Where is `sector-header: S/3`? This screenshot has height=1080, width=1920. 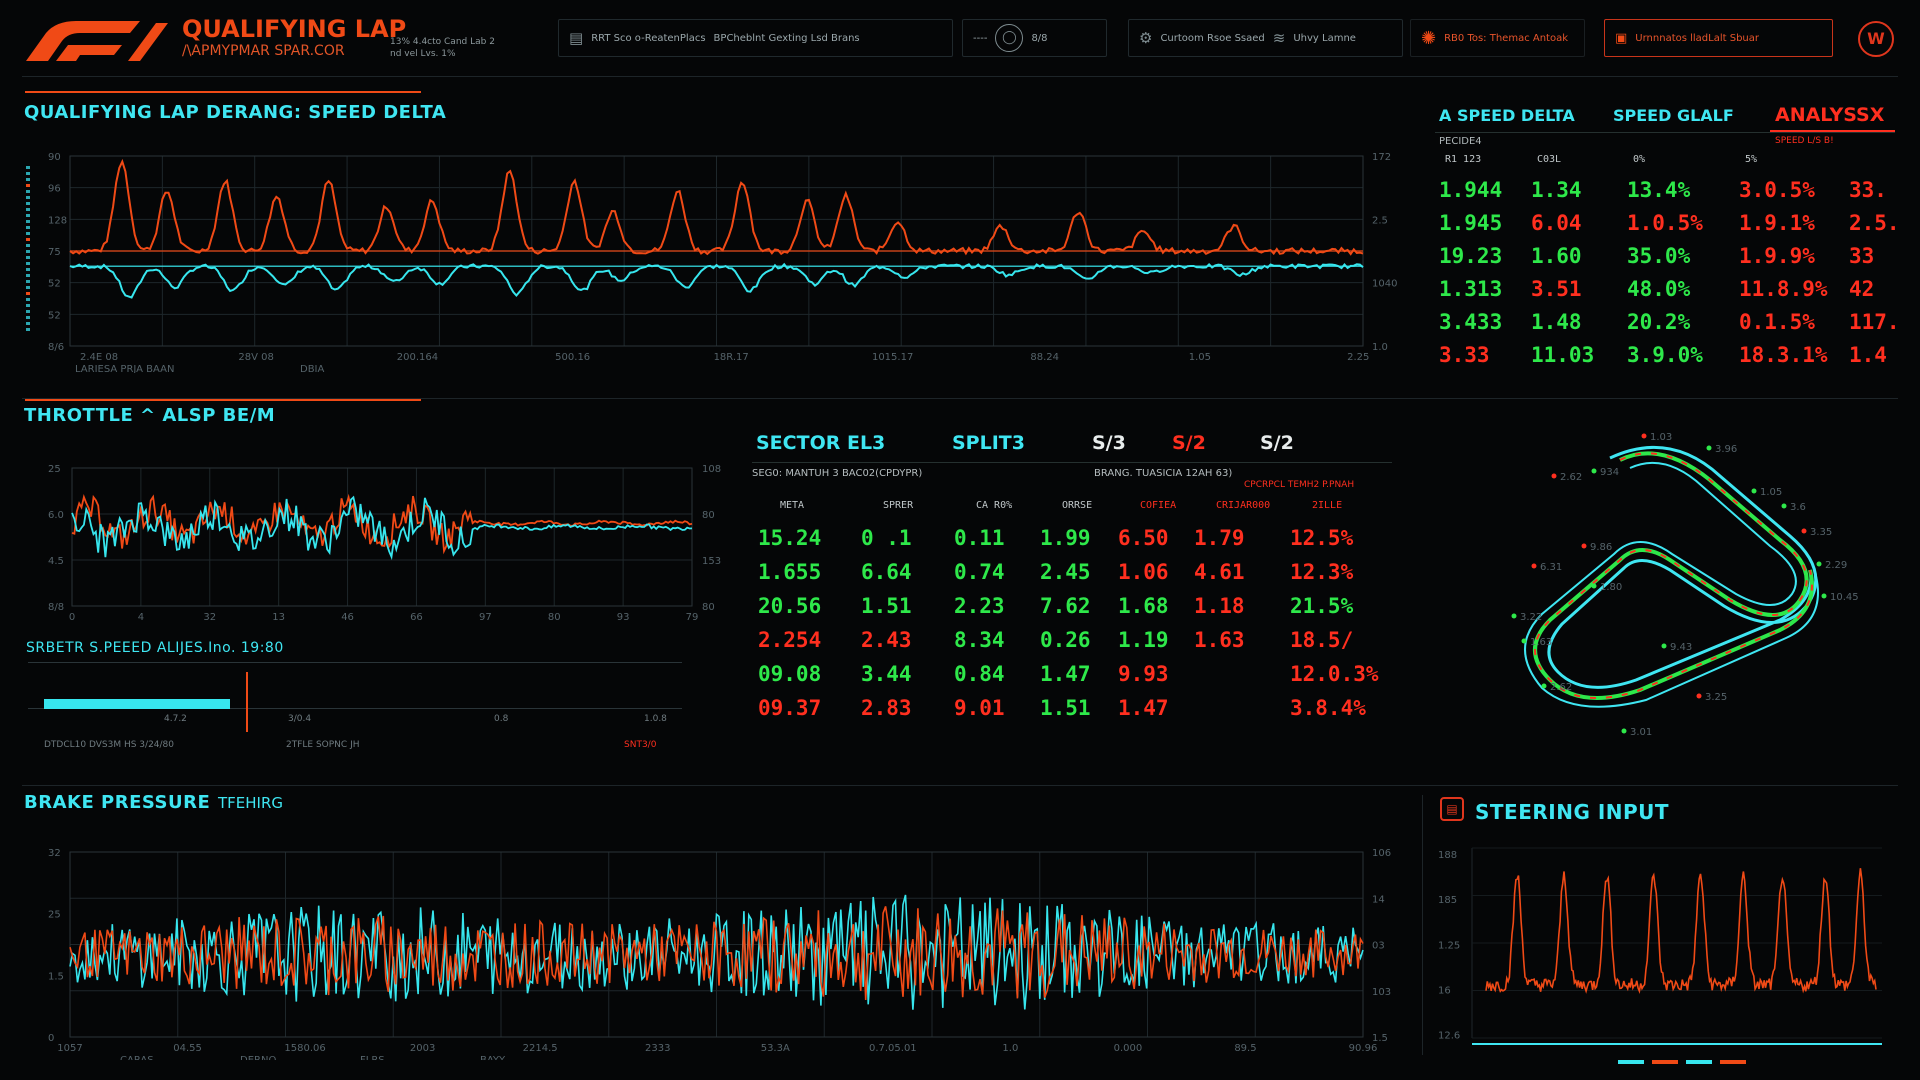 sector-header: S/3 is located at coordinates (1109, 443).